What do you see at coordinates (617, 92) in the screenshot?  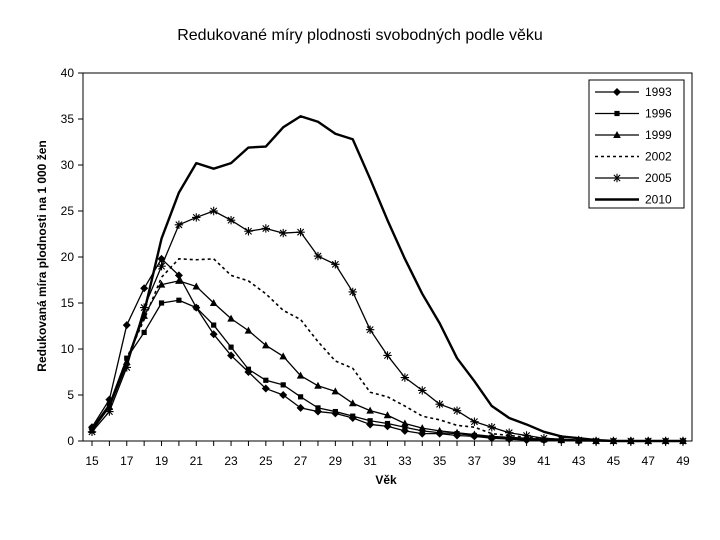 I see `legend-marker-1993` at bounding box center [617, 92].